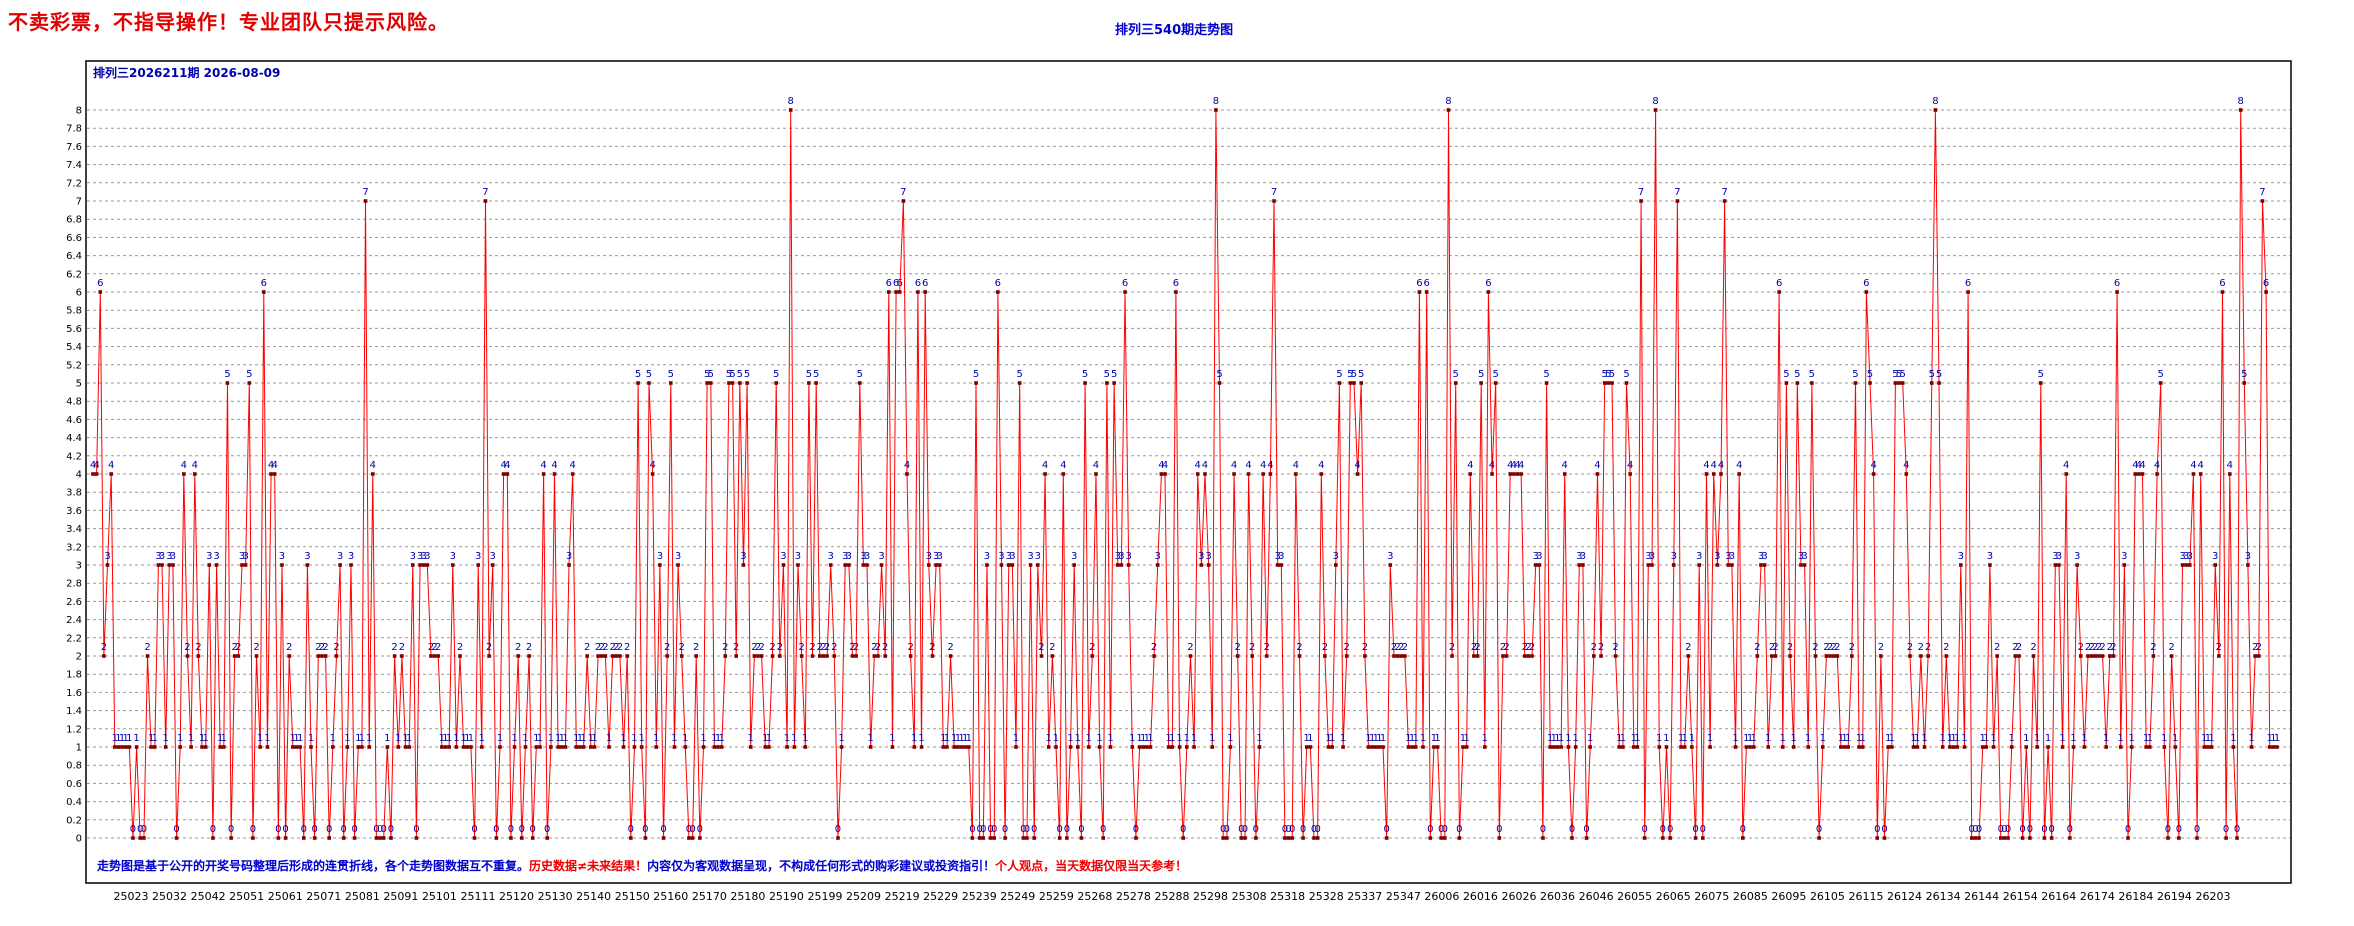 This screenshot has height=926, width=2354. I want to click on data-label: 6, so click(2266, 283).